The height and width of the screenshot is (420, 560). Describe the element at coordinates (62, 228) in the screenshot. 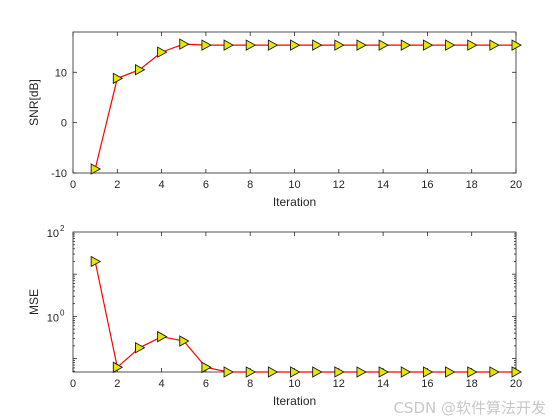

I see `y-tick-exponent: 2` at that location.